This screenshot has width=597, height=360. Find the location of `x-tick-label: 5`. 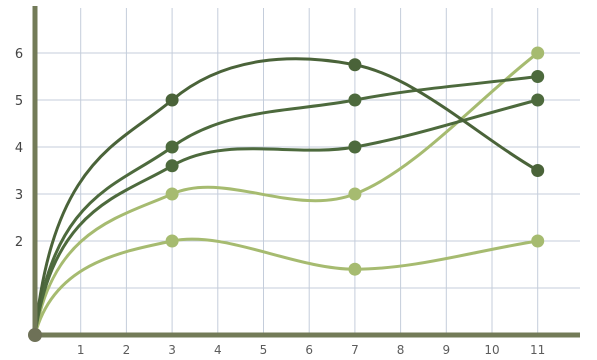

x-tick-label: 5 is located at coordinates (264, 350).